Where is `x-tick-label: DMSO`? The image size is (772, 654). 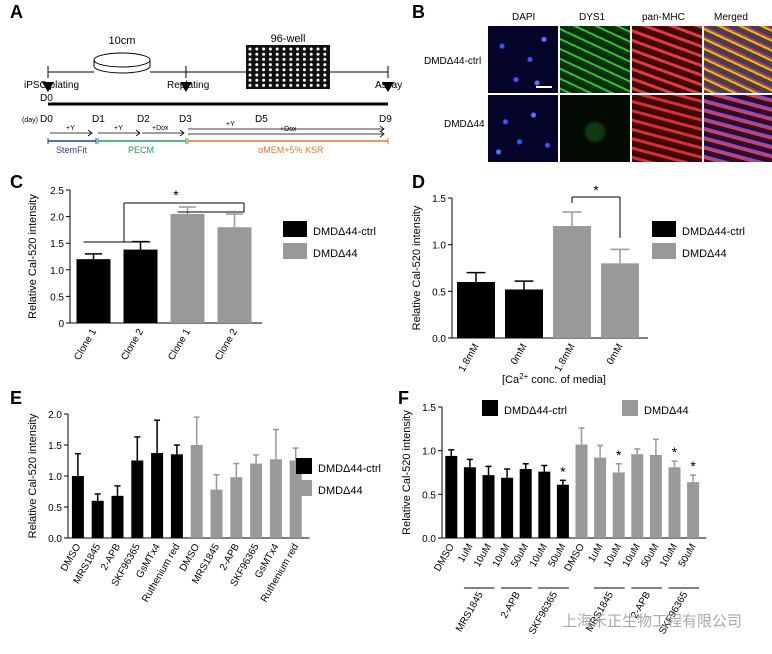 x-tick-label: DMSO is located at coordinates (444, 558).